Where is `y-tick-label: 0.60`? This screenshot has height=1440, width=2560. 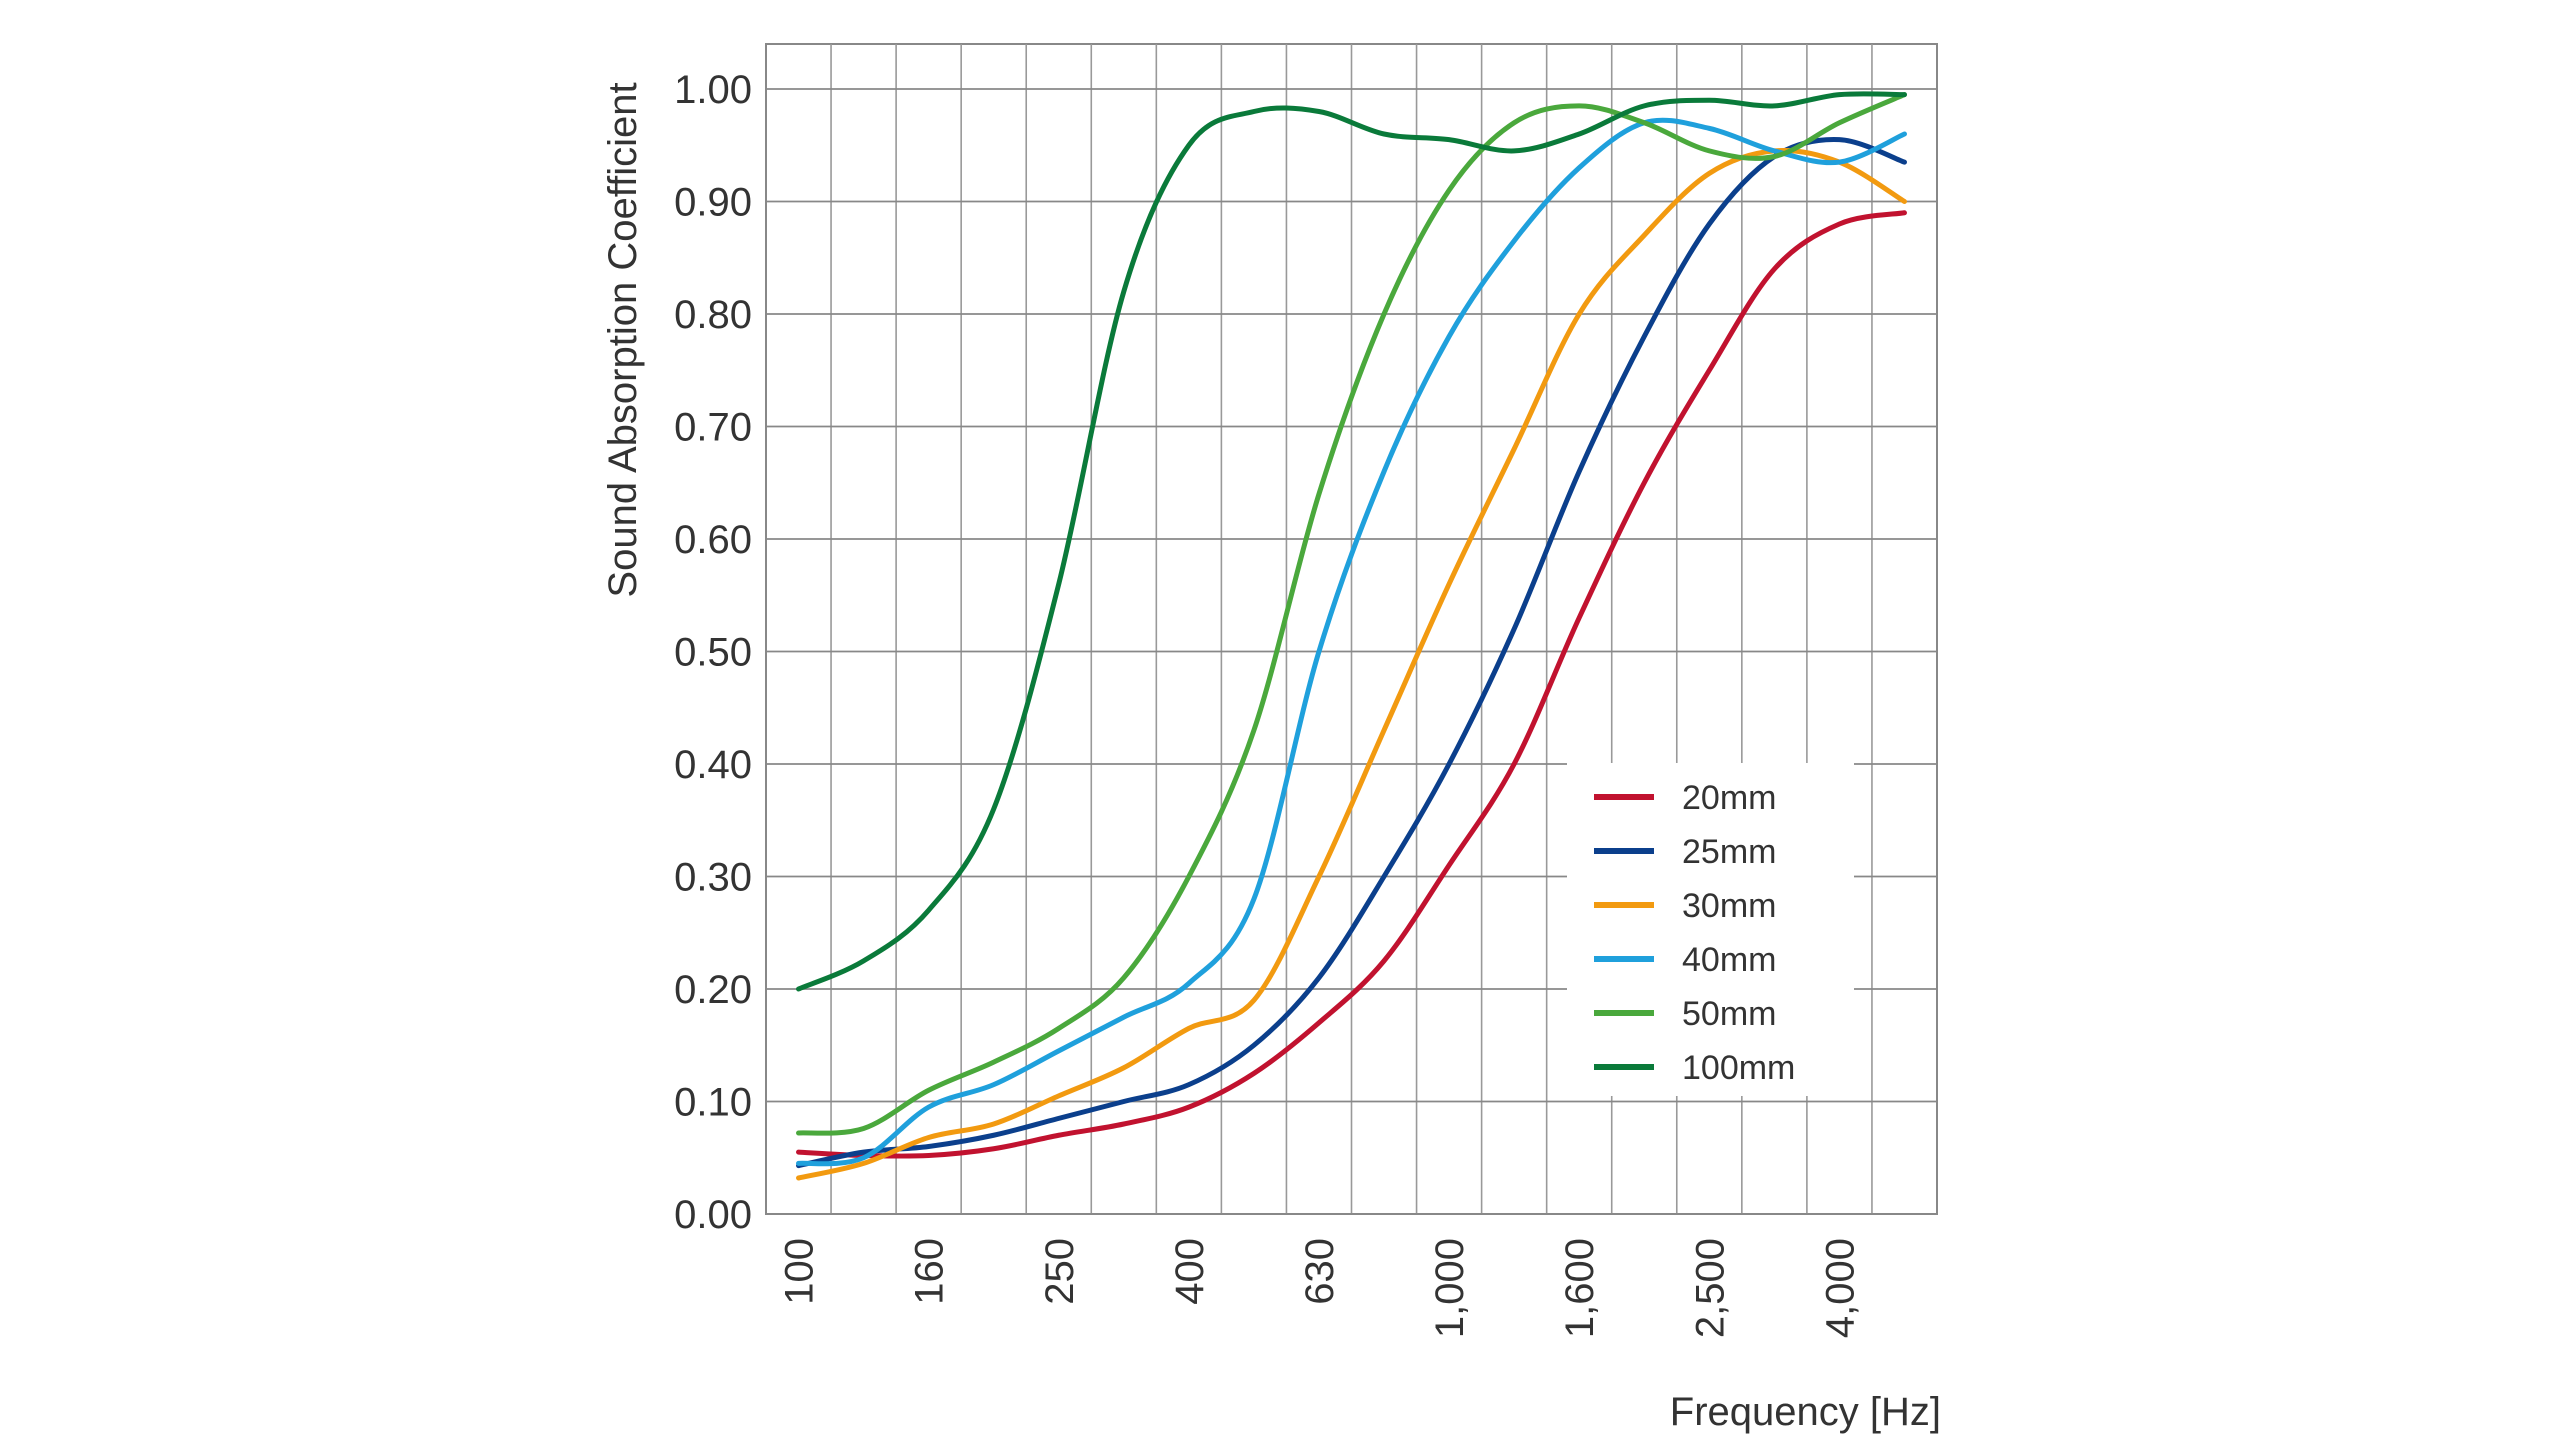
y-tick-label: 0.60 is located at coordinates (713, 540).